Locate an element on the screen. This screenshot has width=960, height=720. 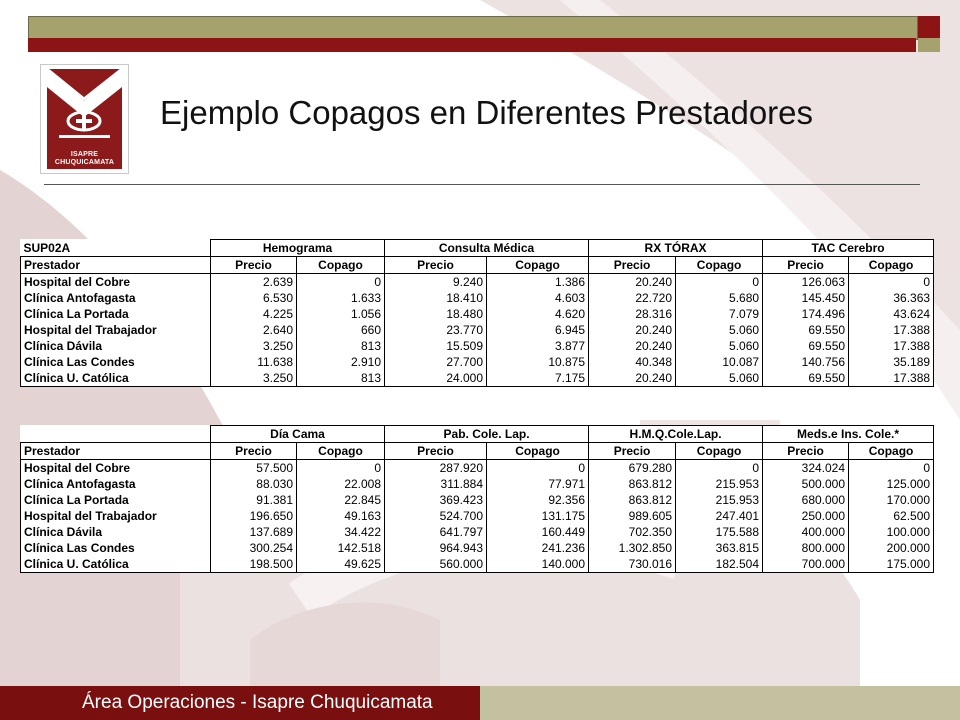
table-cell: 145.450 is located at coordinates (806, 298).